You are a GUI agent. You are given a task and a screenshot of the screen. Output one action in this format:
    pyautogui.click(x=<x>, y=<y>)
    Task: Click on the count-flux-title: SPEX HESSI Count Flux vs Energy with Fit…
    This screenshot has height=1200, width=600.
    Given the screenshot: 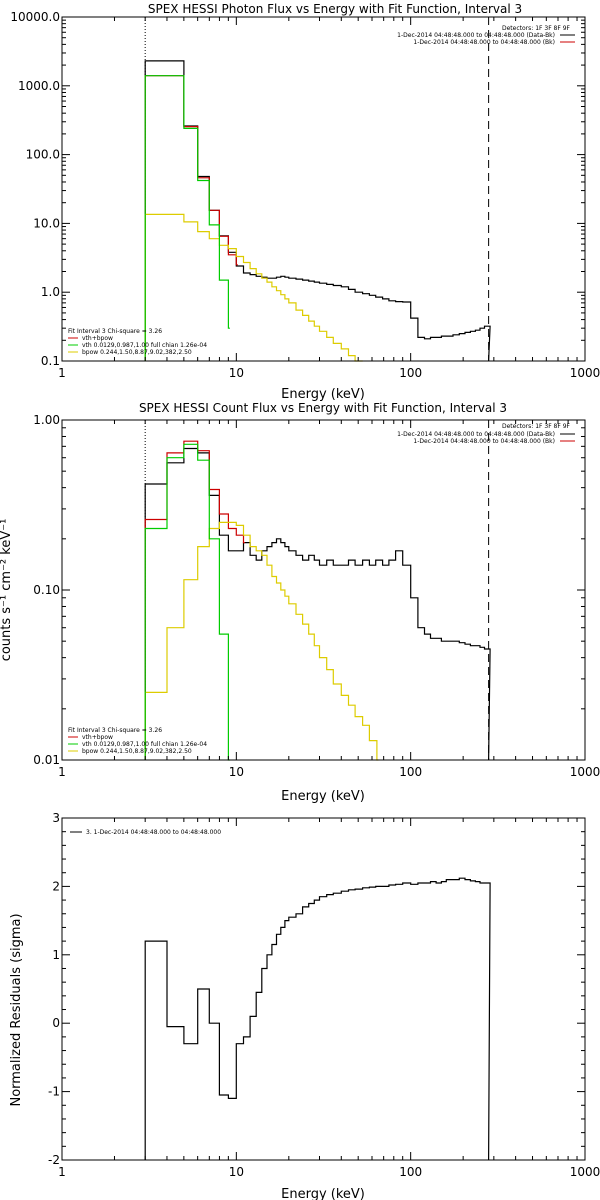 What is the action you would take?
    pyautogui.click(x=323, y=408)
    